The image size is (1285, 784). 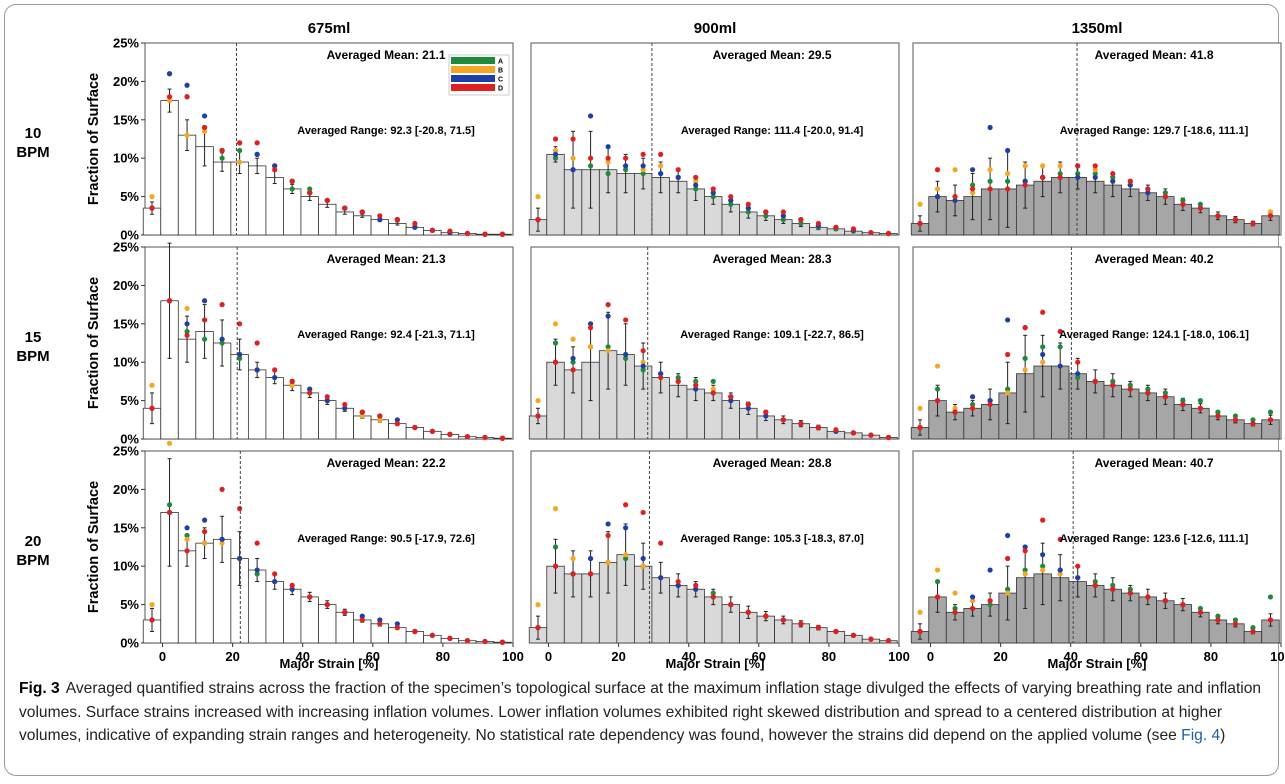 What do you see at coordinates (1201, 735) in the screenshot?
I see `caption-figure-link: Fig. 4` at bounding box center [1201, 735].